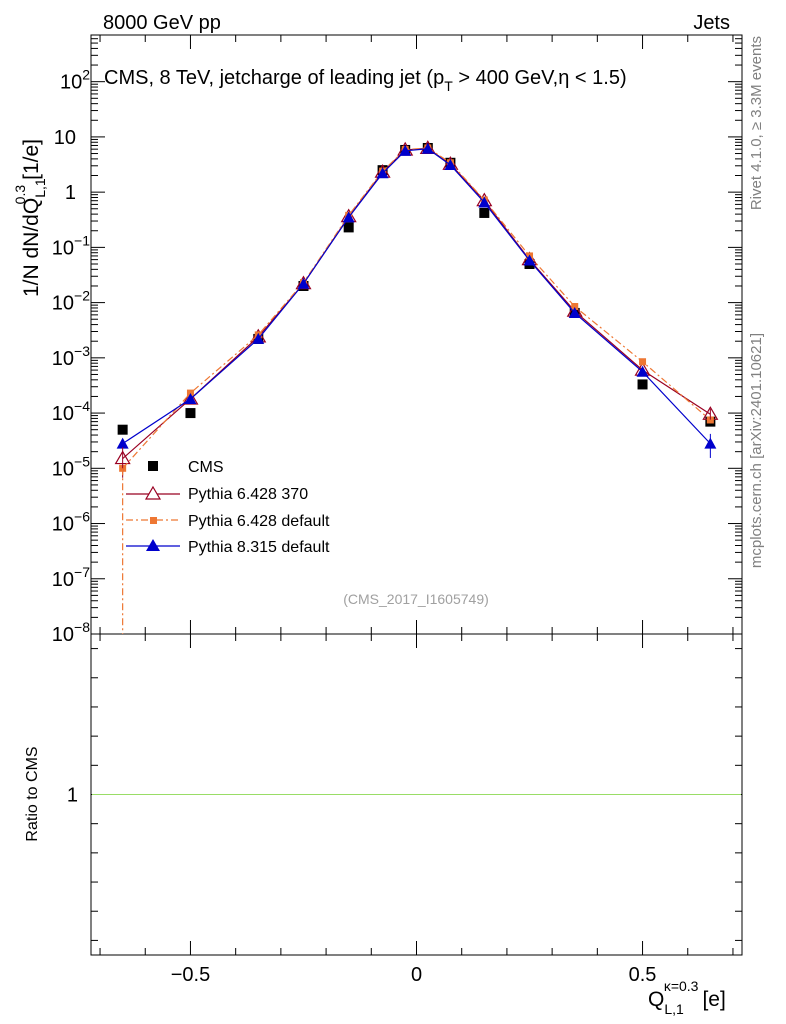  I want to click on legend-label-p6-default: Pythia 6.428 default, so click(259, 521).